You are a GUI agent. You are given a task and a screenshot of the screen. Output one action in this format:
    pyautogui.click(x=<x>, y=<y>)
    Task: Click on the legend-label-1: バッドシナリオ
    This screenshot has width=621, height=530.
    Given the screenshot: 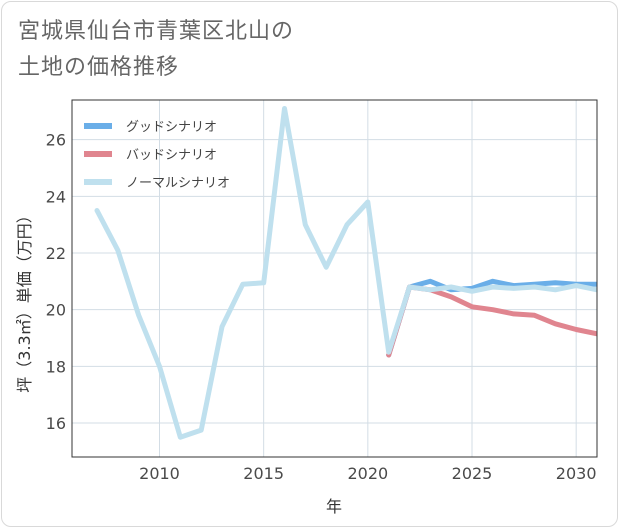 What is the action you would take?
    pyautogui.click(x=171, y=155)
    